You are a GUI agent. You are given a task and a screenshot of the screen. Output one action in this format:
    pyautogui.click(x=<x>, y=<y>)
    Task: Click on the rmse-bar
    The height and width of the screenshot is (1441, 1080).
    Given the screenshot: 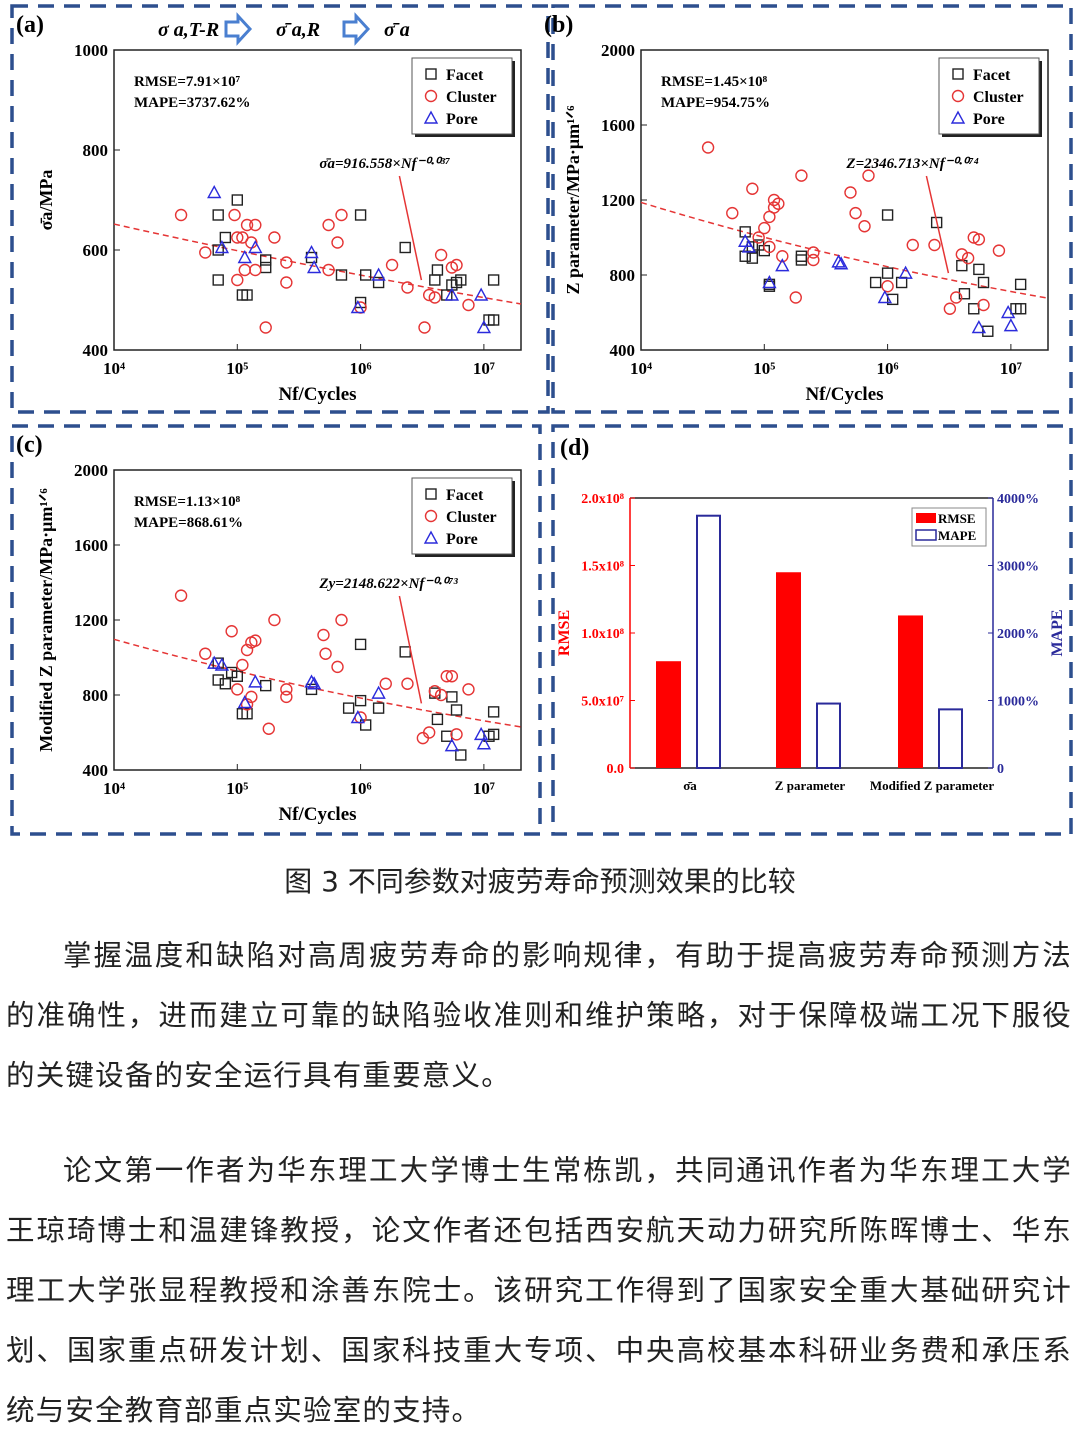 What is the action you would take?
    pyautogui.click(x=668, y=714)
    